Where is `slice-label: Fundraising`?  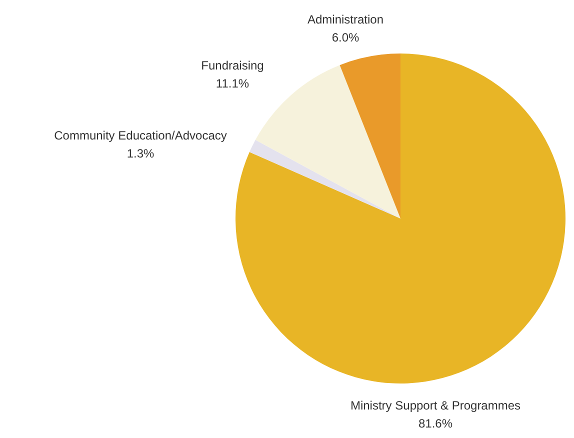
slice-label: Fundraising is located at coordinates (232, 65).